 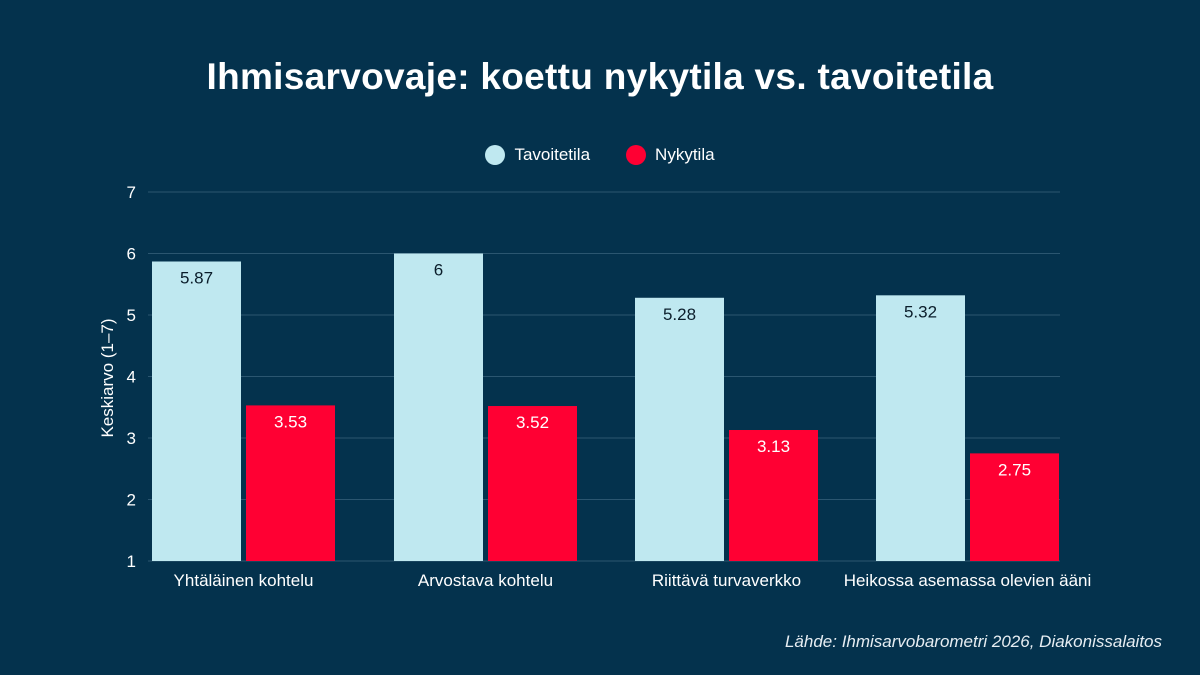 I want to click on legend-label-tavoitetila: Tavoitetila, so click(x=552, y=154).